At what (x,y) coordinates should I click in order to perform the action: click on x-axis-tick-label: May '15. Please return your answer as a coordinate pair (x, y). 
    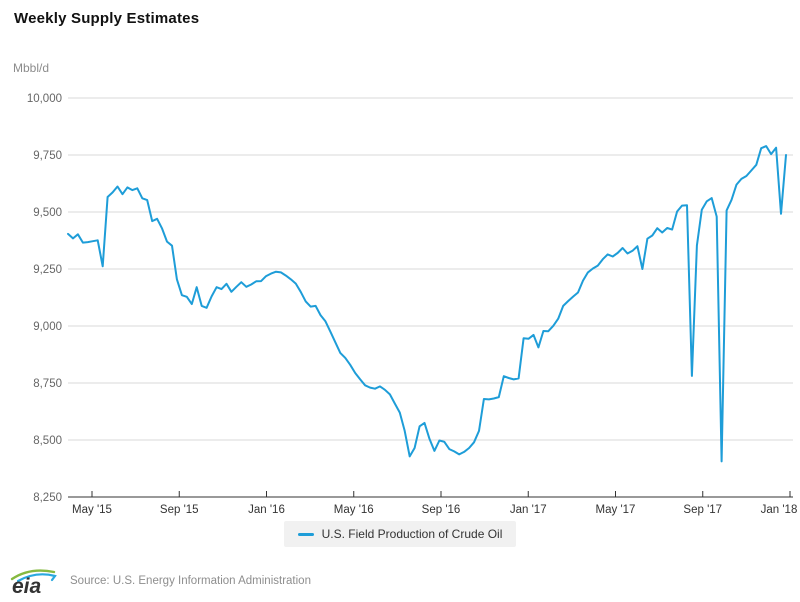
    Looking at the image, I should click on (92, 510).